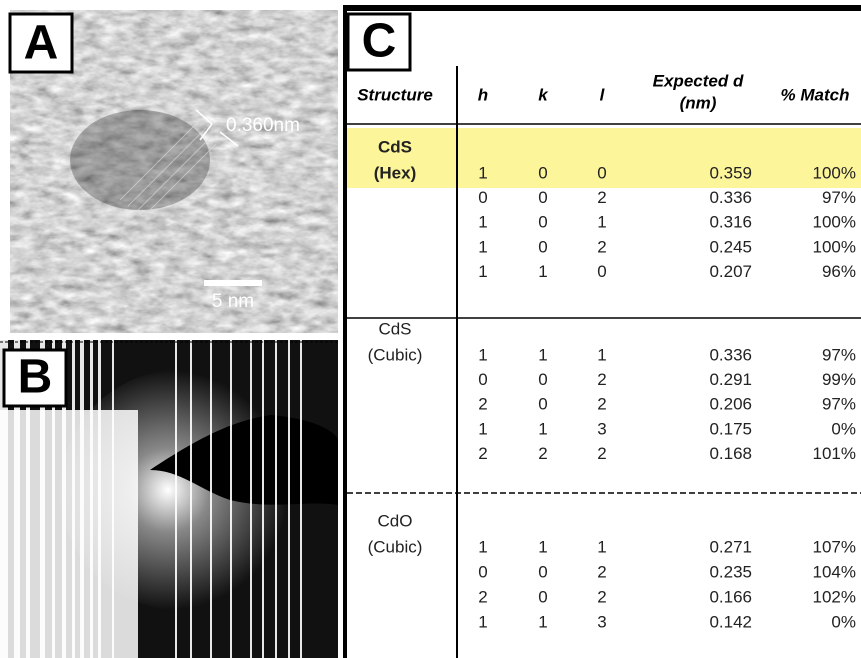 The image size is (861, 658). What do you see at coordinates (730, 571) in the screenshot?
I see `table-cell: 0.235` at bounding box center [730, 571].